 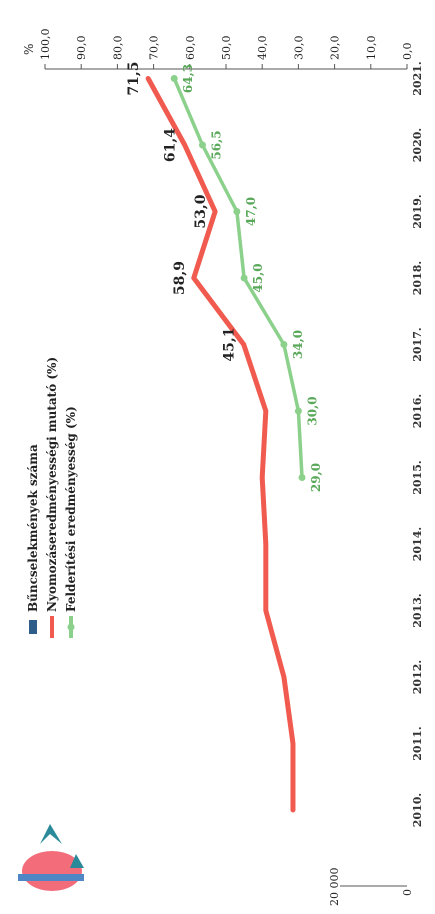 What do you see at coordinates (134, 78) in the screenshot?
I see `data-label-nyomozas: 71,5` at bounding box center [134, 78].